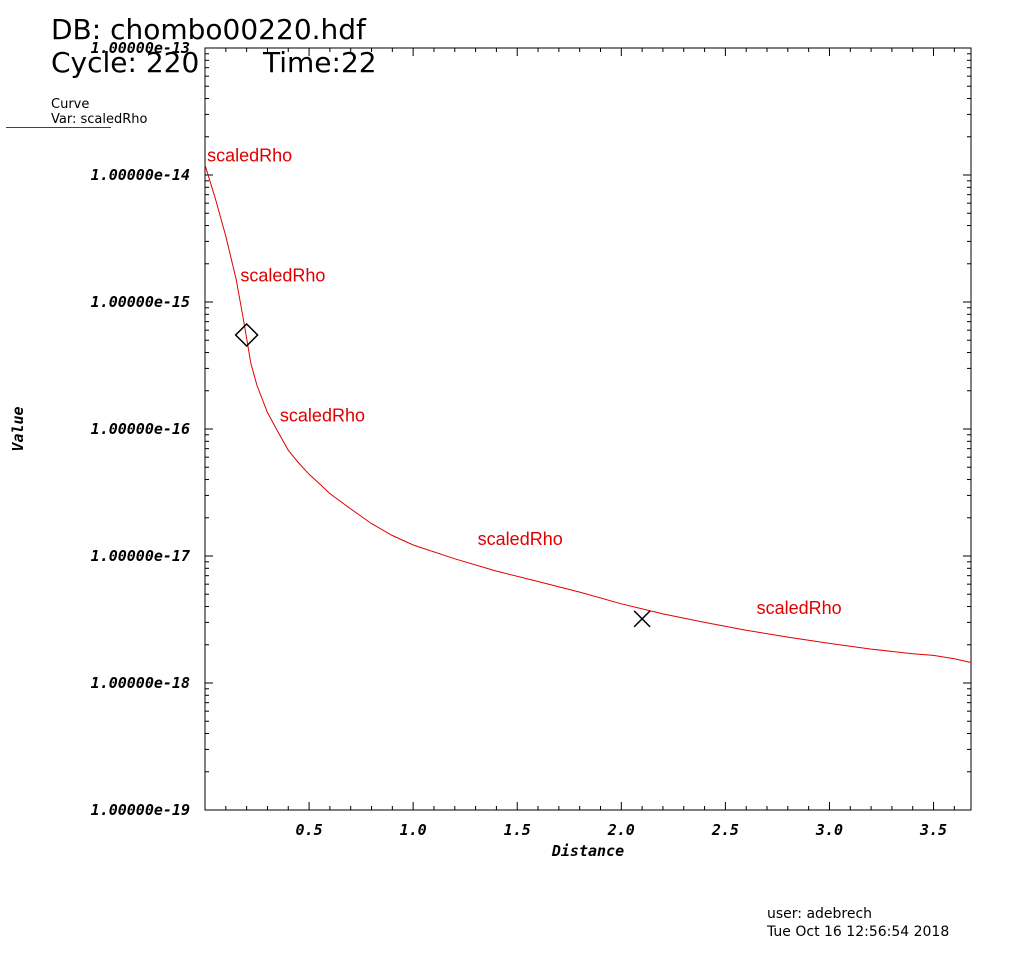 This screenshot has height=953, width=1024. Describe the element at coordinates (829, 830) in the screenshot. I see `x-tick-label: 3.0` at that location.